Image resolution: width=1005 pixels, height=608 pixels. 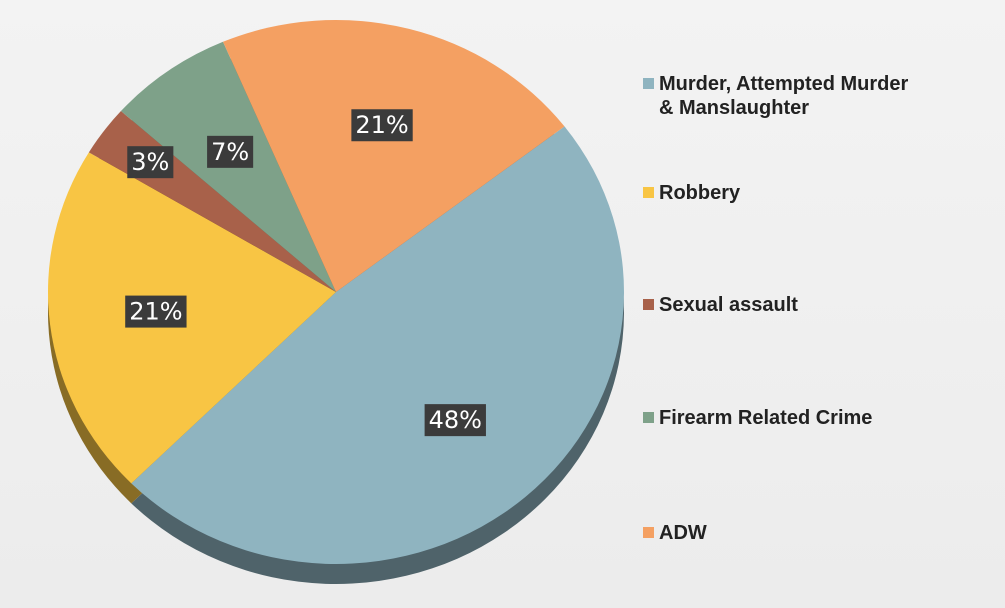 What do you see at coordinates (728, 305) in the screenshot?
I see `legend-label: Sexual assault` at bounding box center [728, 305].